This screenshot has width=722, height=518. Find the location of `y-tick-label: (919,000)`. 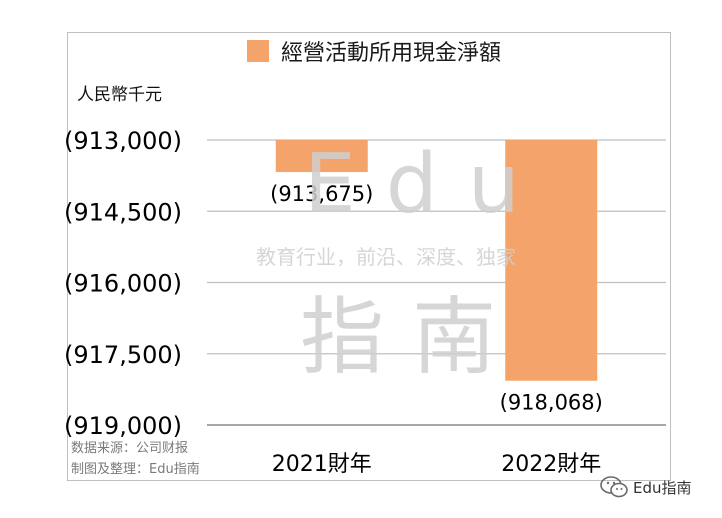

y-tick-label: (919,000) is located at coordinates (123, 426).